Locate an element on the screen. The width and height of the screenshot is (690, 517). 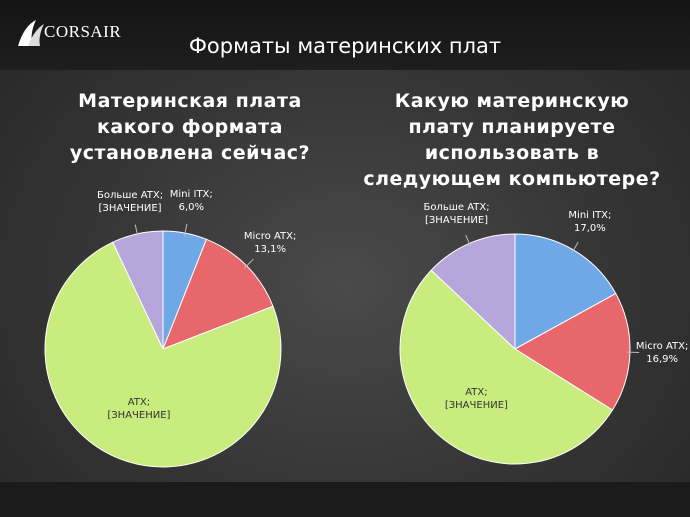
slice-label-value: 16,9% is located at coordinates (662, 360).